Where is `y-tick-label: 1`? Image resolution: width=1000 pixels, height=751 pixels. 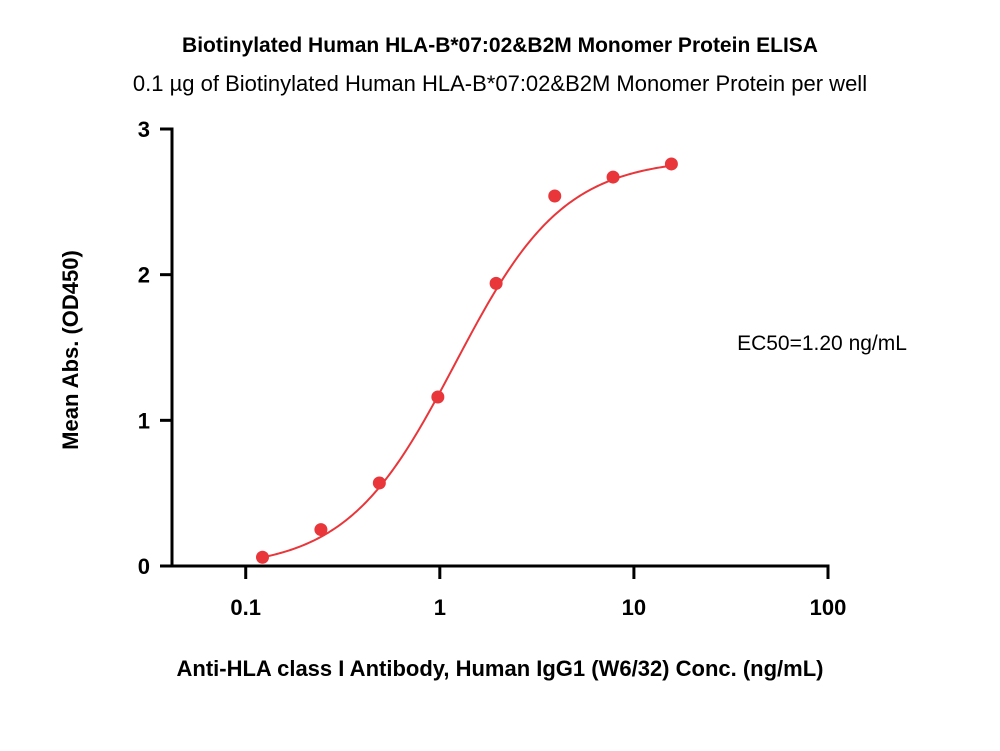 y-tick-label: 1 is located at coordinates (144, 420).